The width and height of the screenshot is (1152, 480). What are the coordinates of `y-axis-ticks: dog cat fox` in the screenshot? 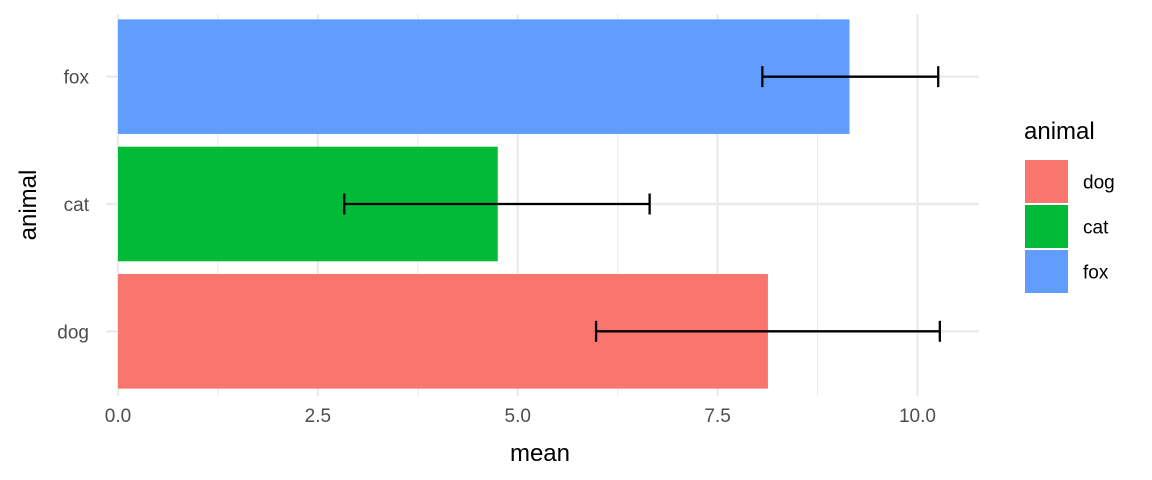 It's located at (73, 206).